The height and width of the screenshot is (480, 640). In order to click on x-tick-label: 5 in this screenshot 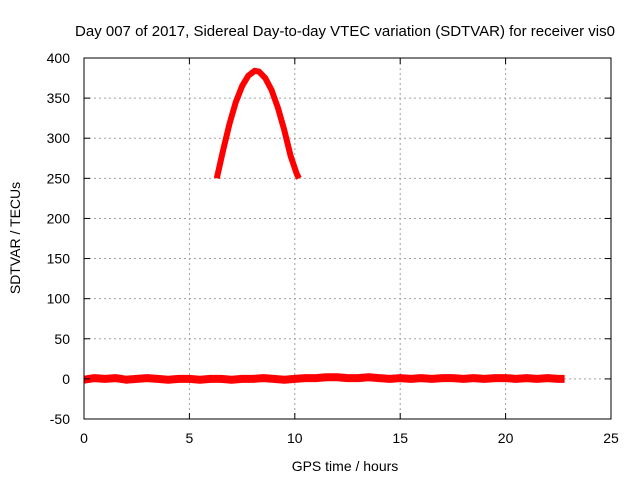, I will do `click(190, 438)`.